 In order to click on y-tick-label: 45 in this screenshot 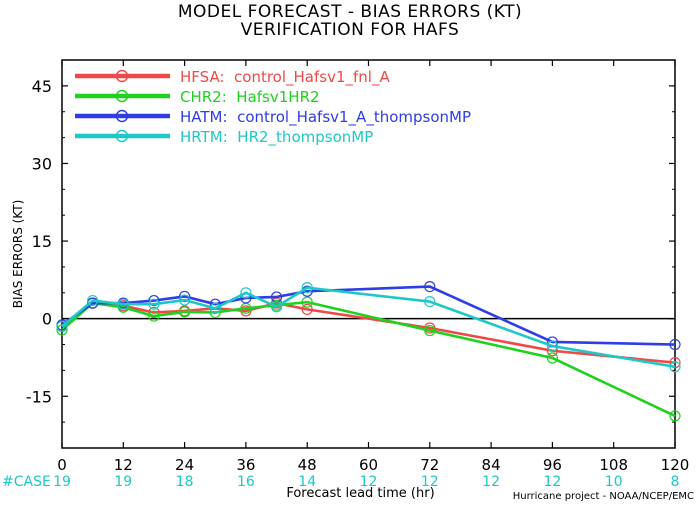, I will do `click(42, 86)`.